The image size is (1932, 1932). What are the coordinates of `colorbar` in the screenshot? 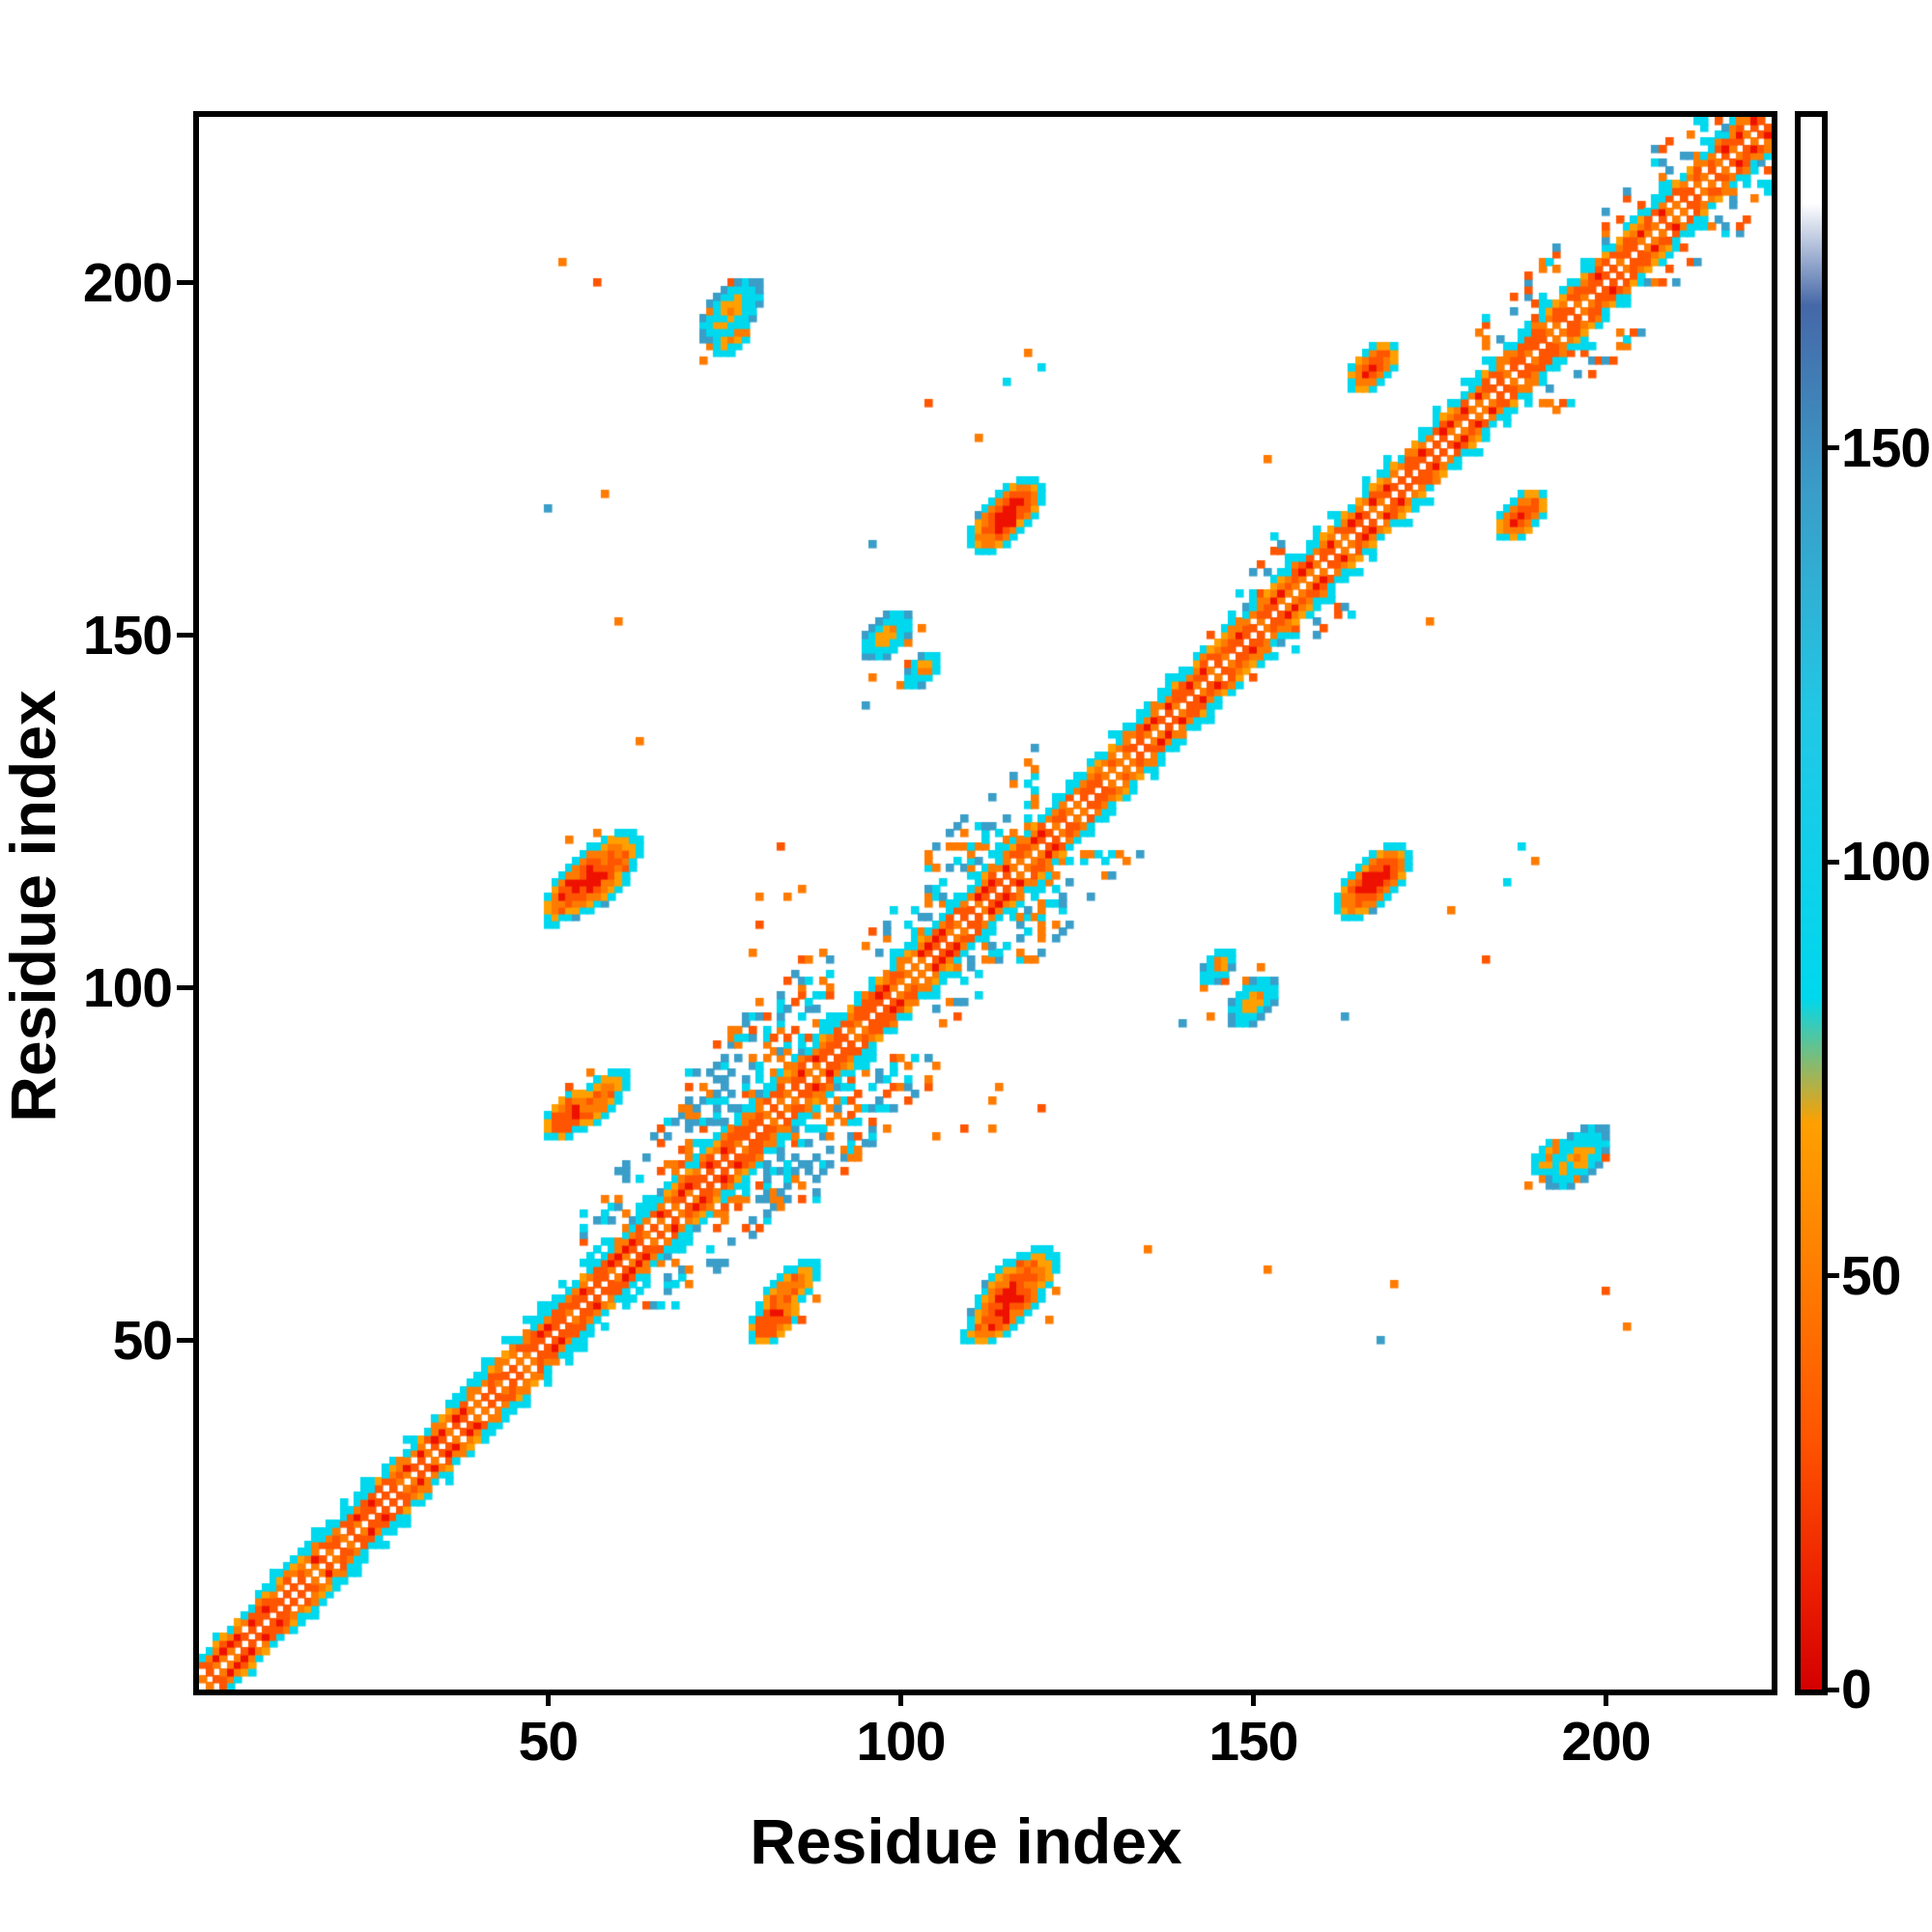 It's located at (1811, 903).